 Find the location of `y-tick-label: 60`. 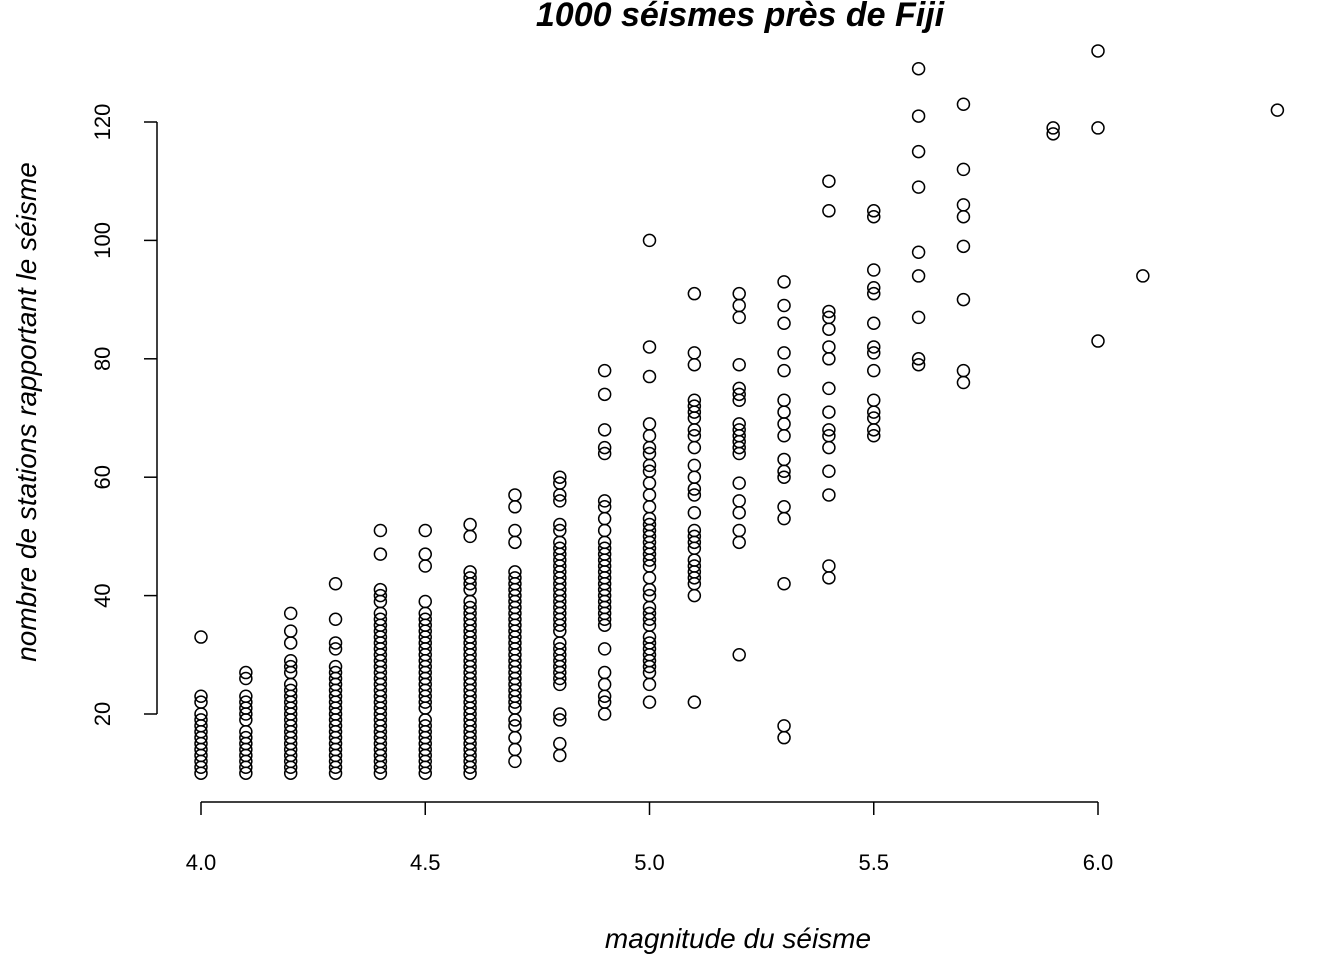

y-tick-label: 60 is located at coordinates (102, 477).